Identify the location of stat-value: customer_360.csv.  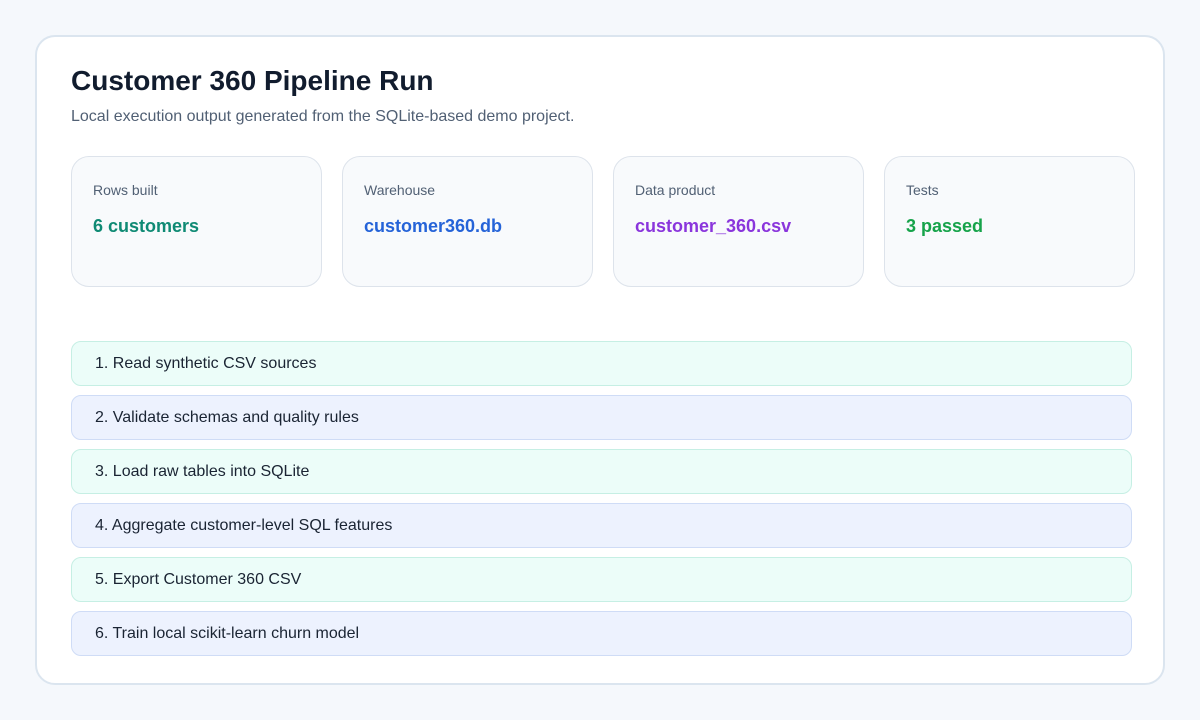
(713, 226).